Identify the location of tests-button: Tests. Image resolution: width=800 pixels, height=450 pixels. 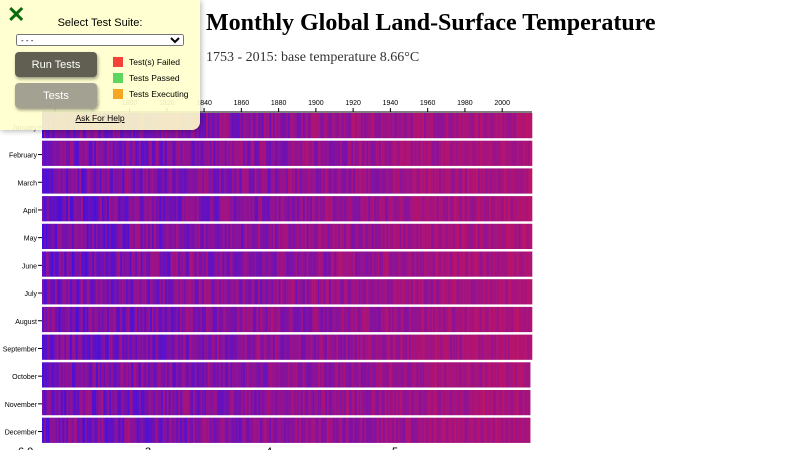
(56, 95).